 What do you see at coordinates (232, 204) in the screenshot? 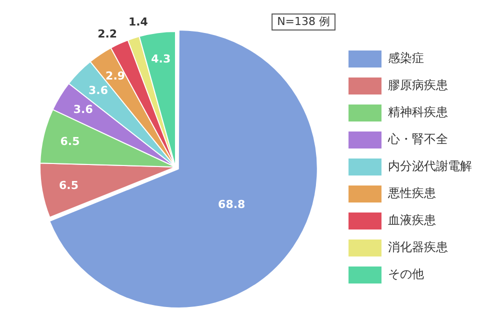
I see `data-label: 68.8` at bounding box center [232, 204].